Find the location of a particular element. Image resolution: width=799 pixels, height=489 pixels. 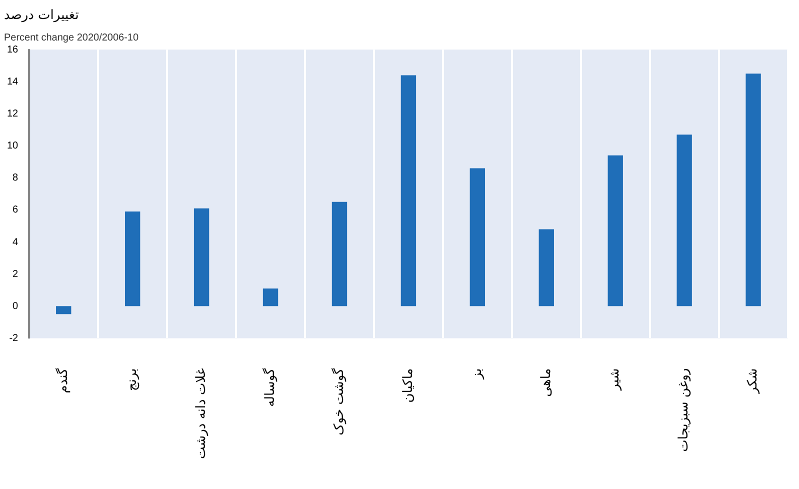

y-tick-label: -2 is located at coordinates (14, 338).